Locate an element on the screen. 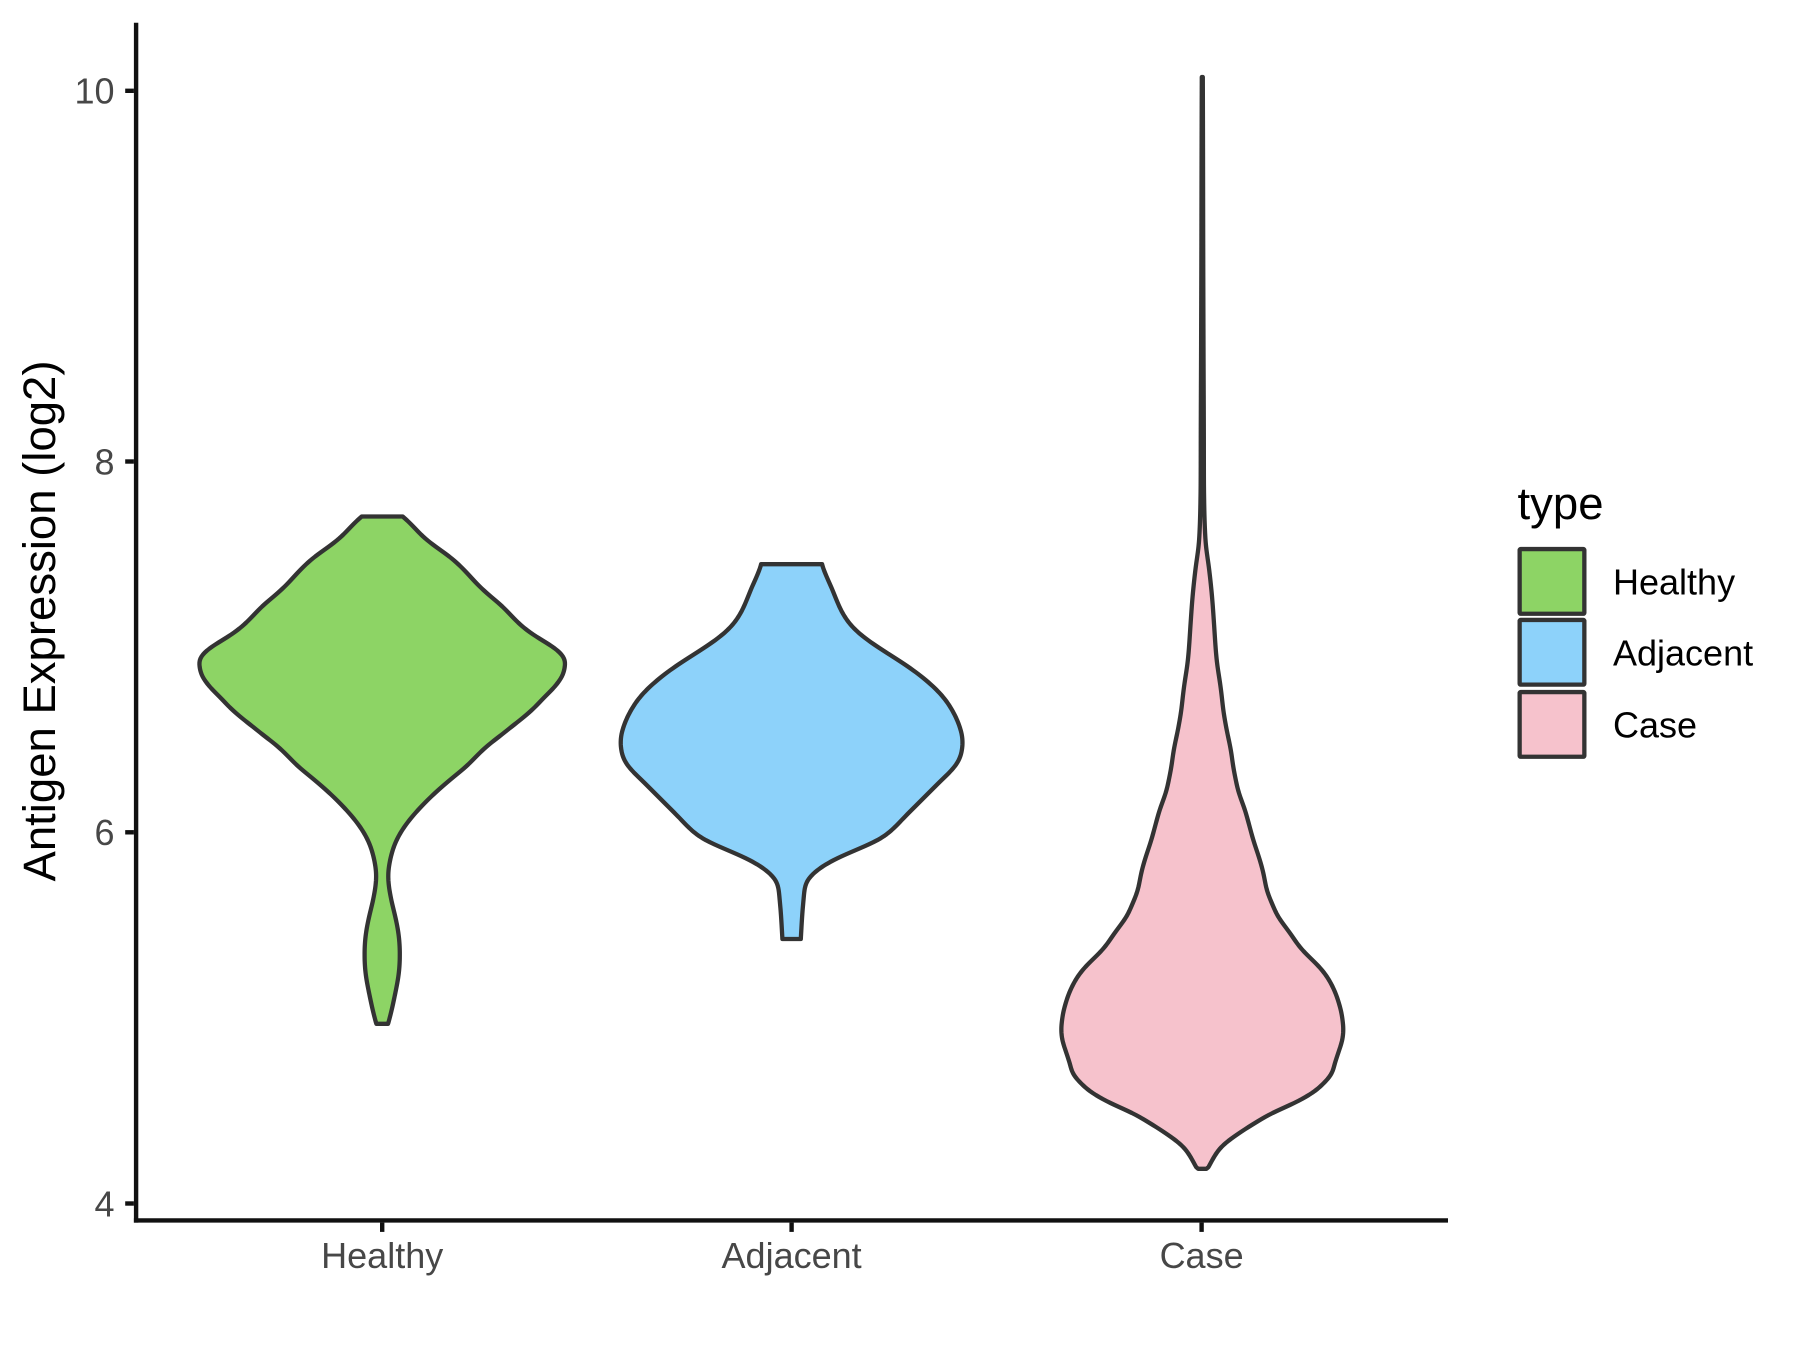 The image size is (1800, 1350). svg-text: Antigen Expression (log2) is located at coordinates (39, 620).